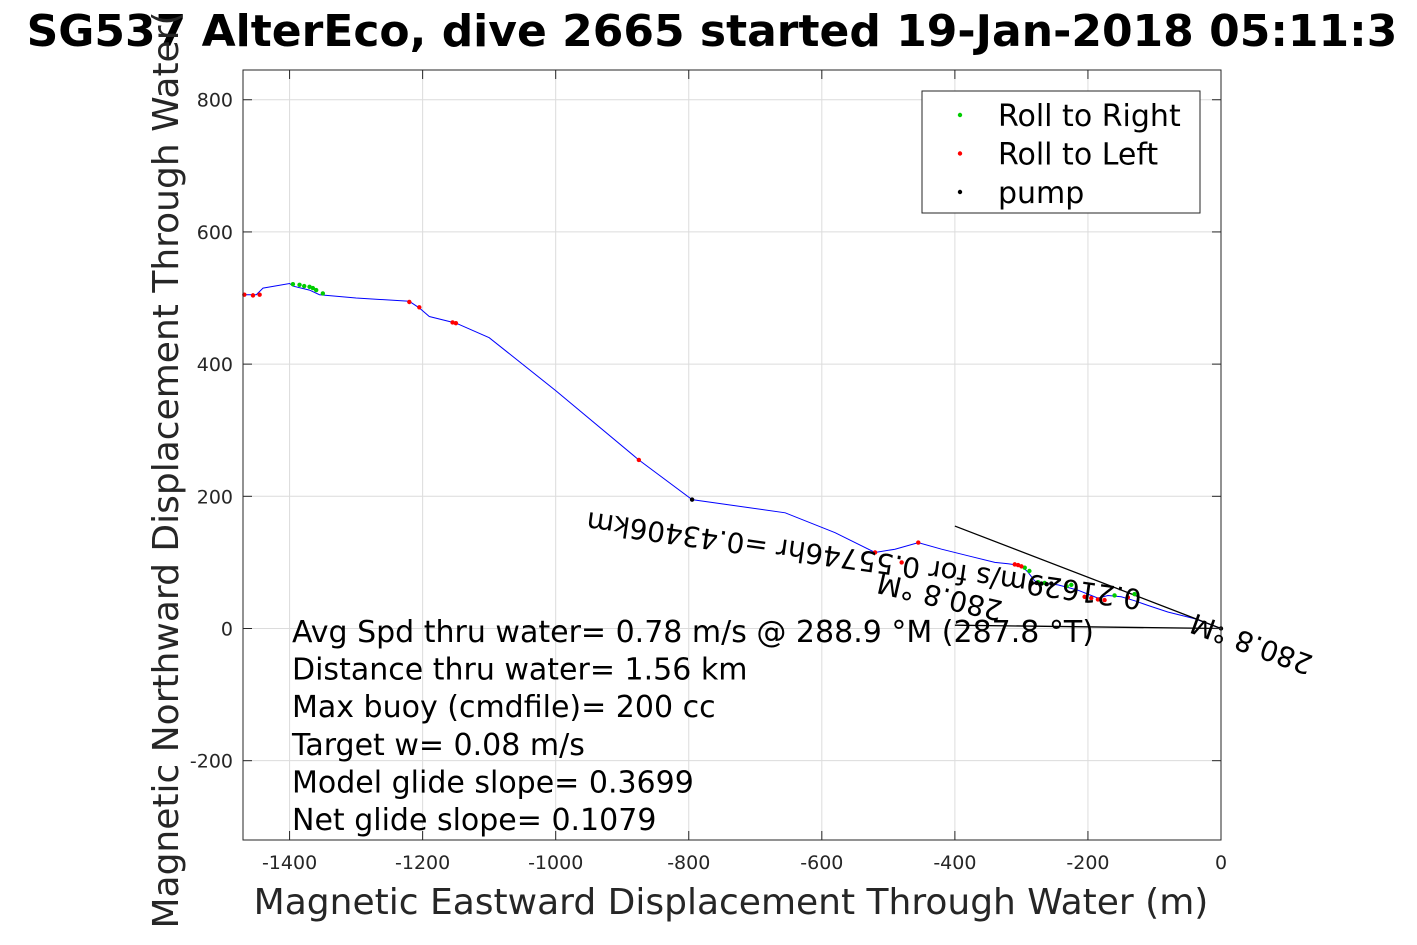 The width and height of the screenshot is (1417, 945). Describe the element at coordinates (1221, 863) in the screenshot. I see `x-tick-label: 0` at that location.